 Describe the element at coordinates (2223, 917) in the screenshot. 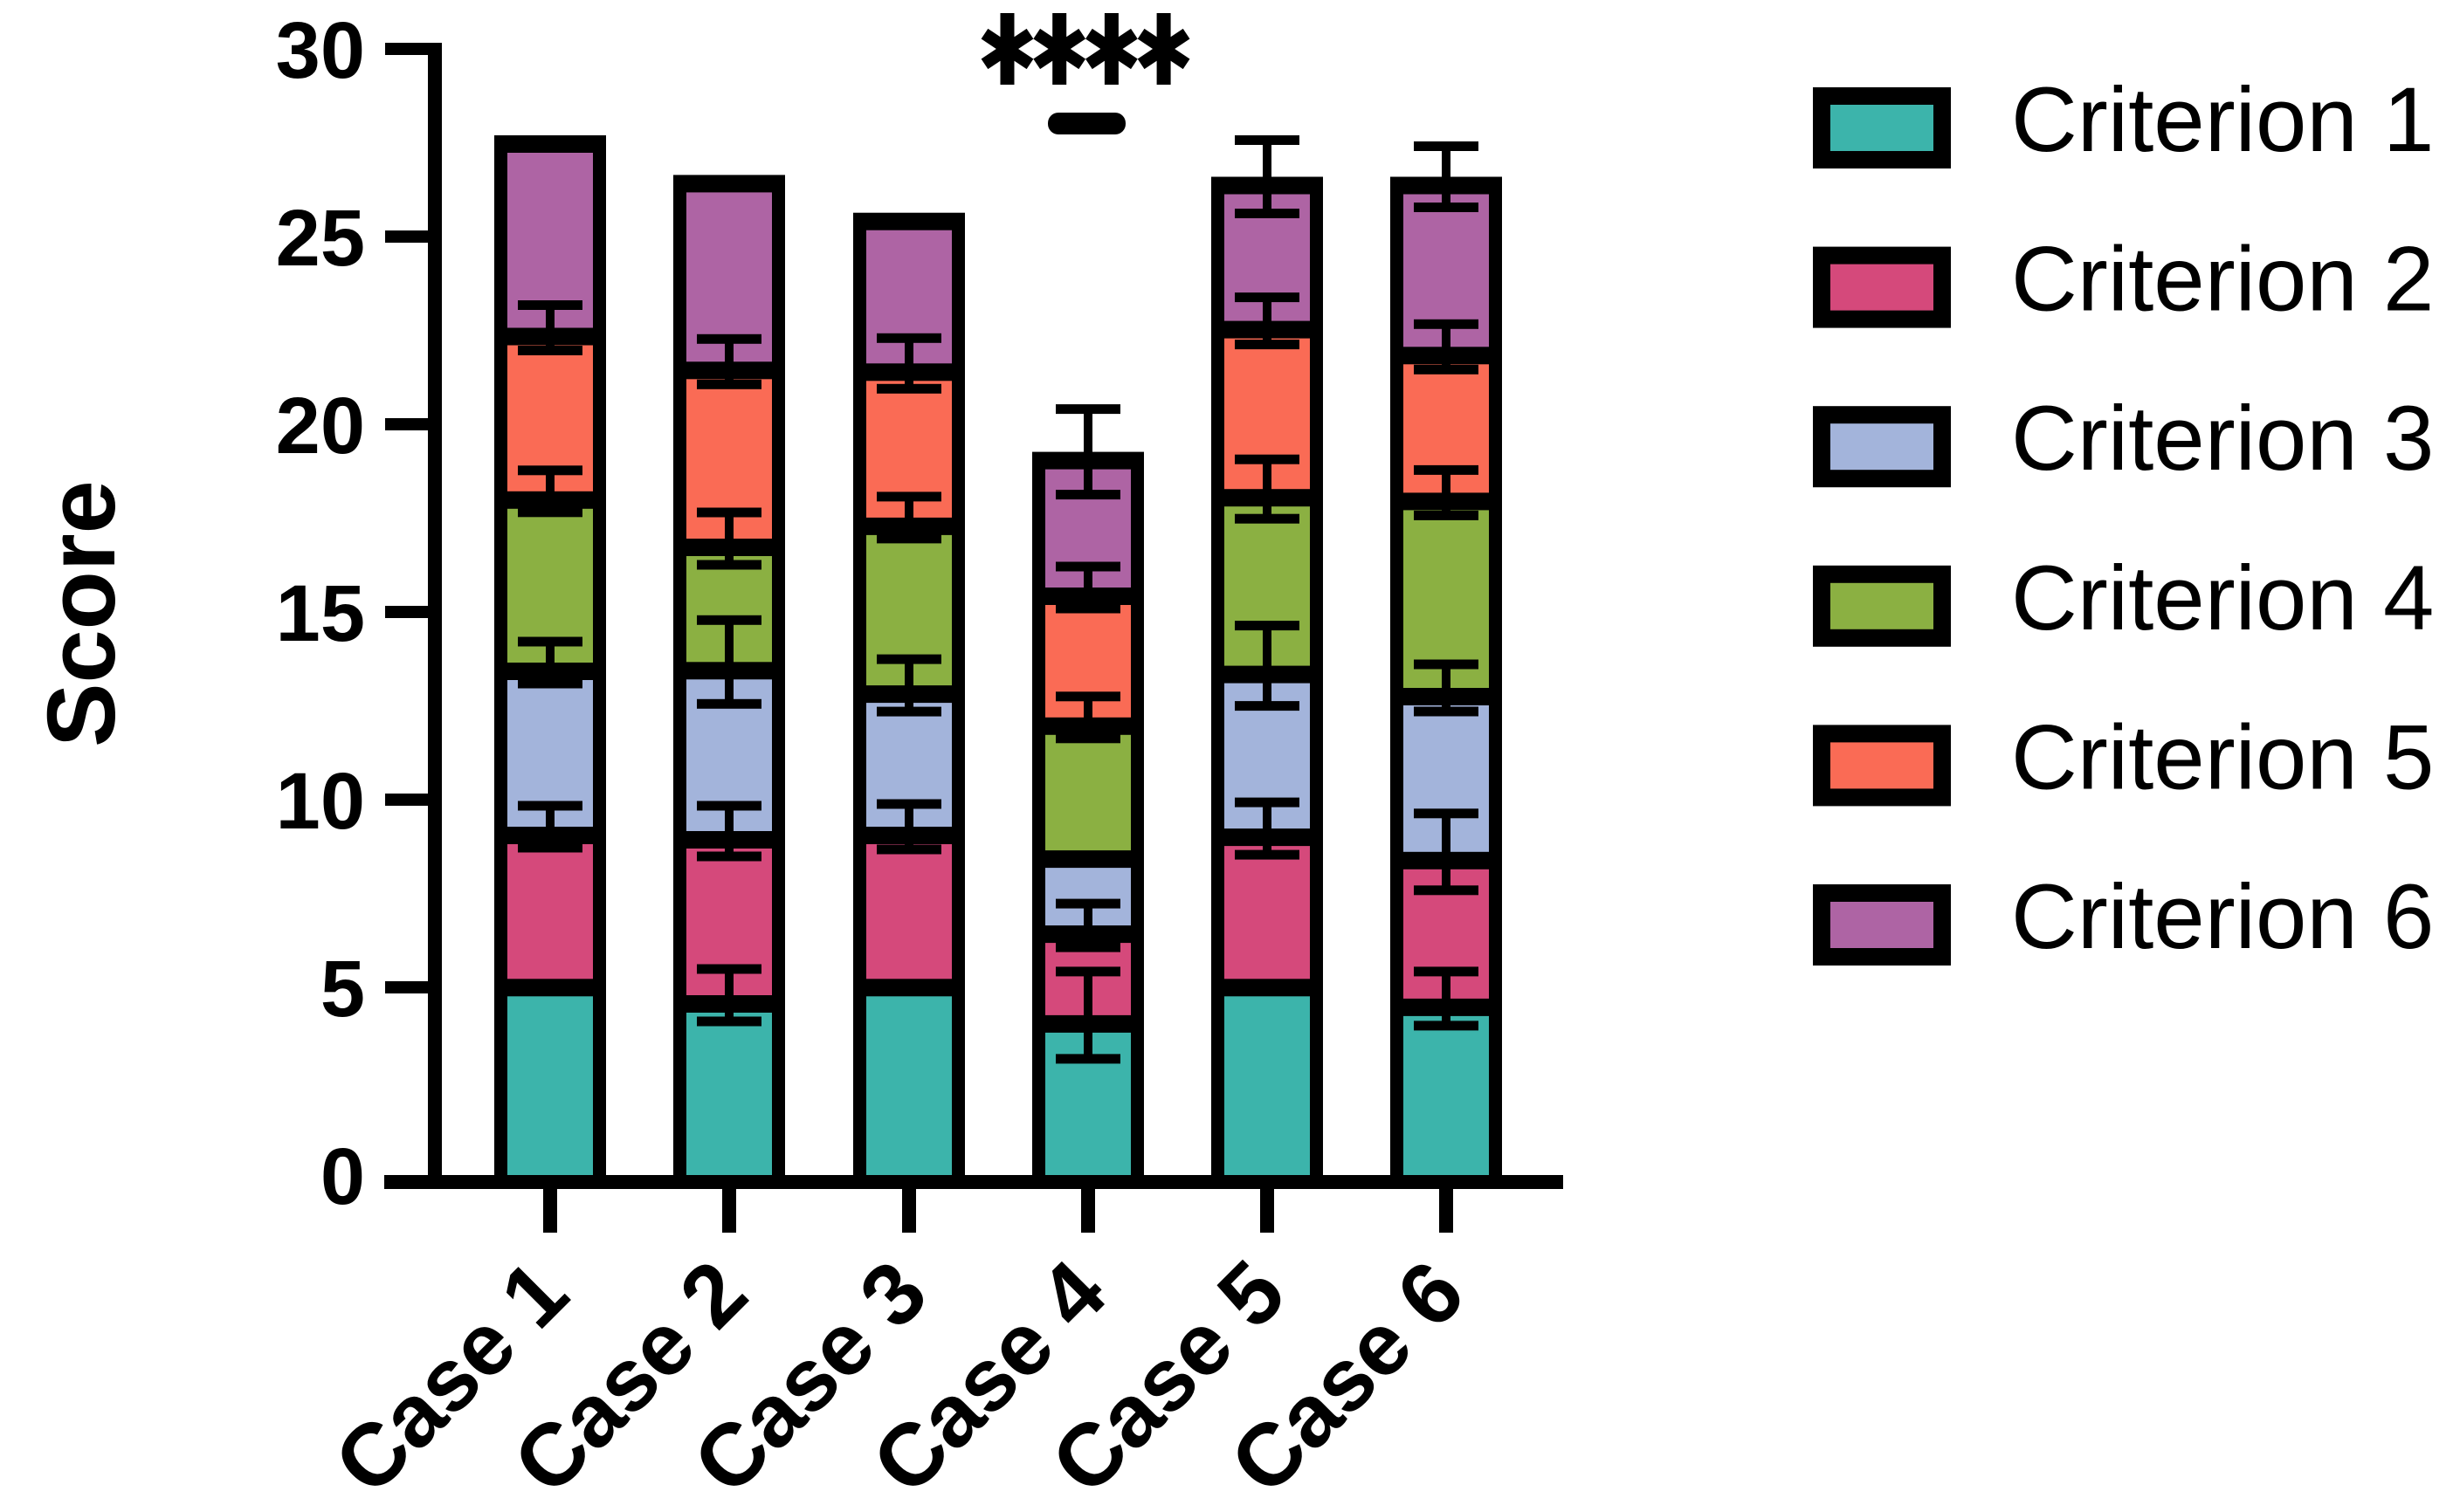

I see `svg-text: Criterion 6` at that location.